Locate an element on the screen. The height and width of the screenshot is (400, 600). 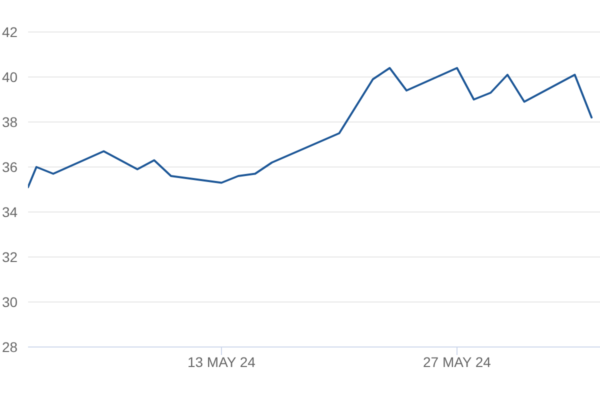
x-tick-label: 13 MAY 24 is located at coordinates (221, 362).